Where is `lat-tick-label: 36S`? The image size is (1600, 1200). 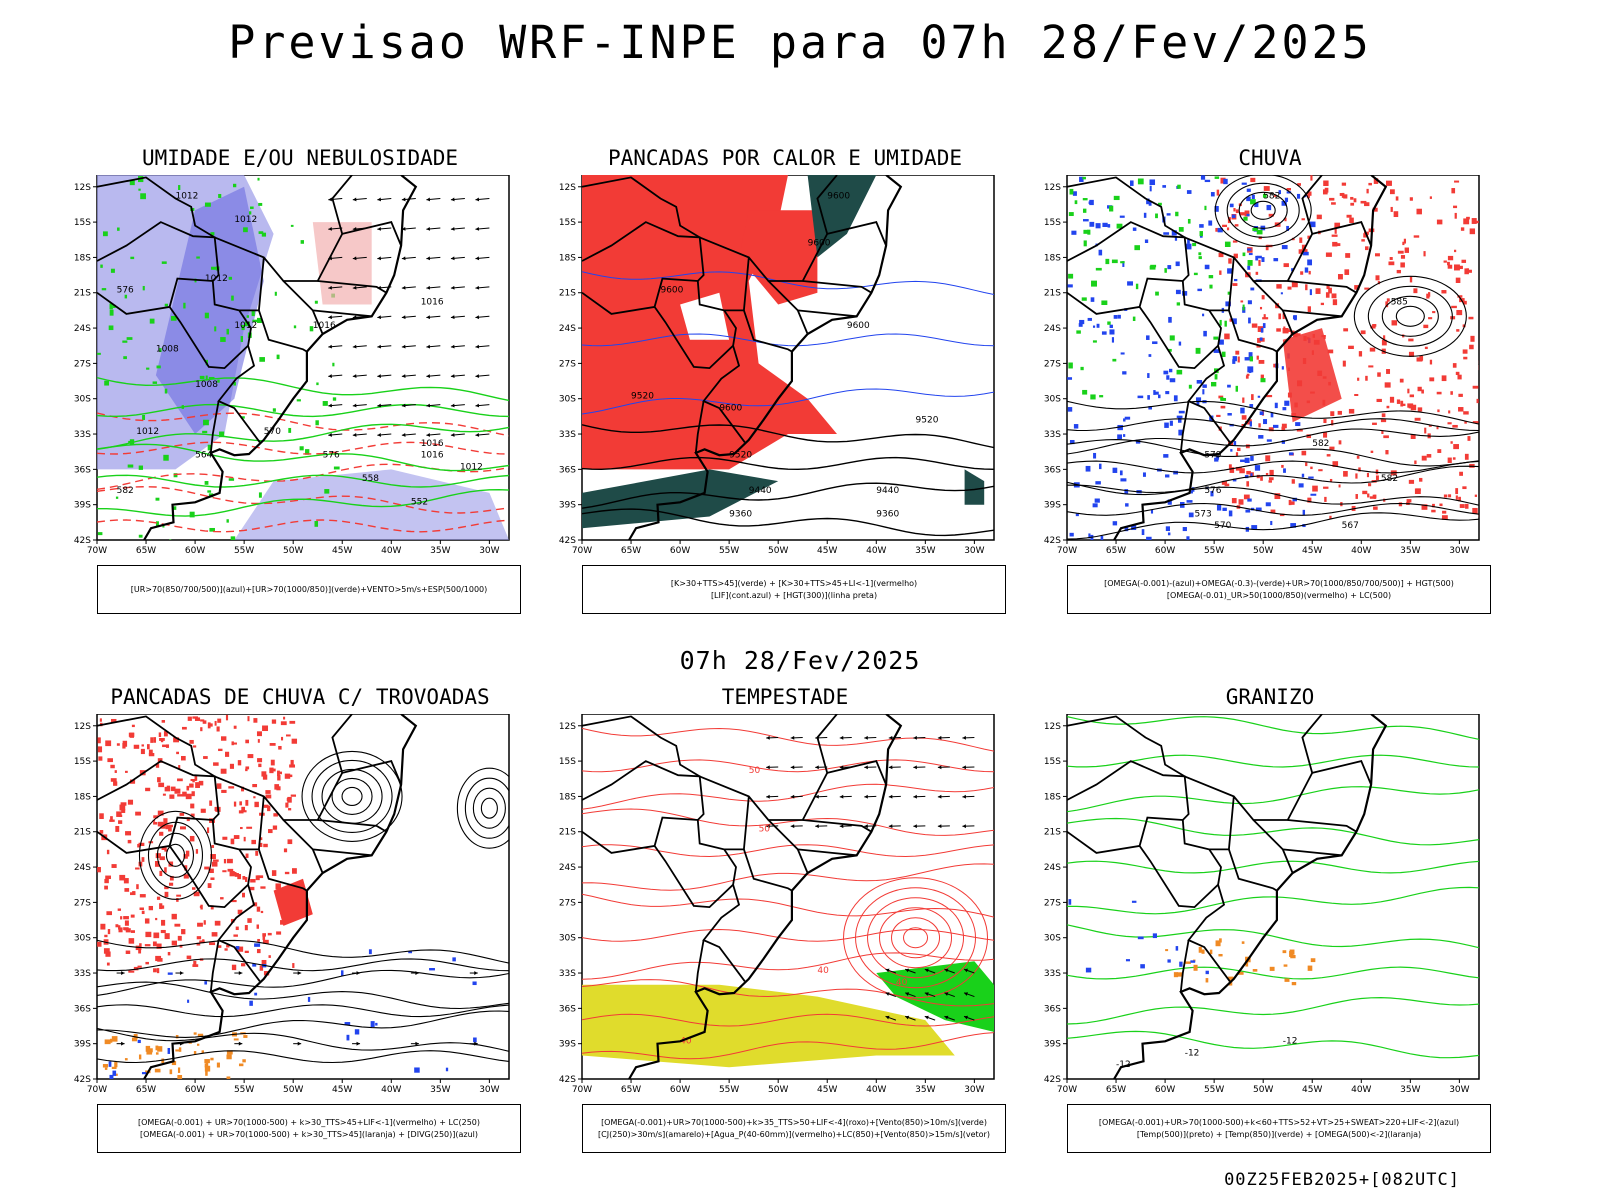 lat-tick-label: 36S is located at coordinates (1052, 1009).